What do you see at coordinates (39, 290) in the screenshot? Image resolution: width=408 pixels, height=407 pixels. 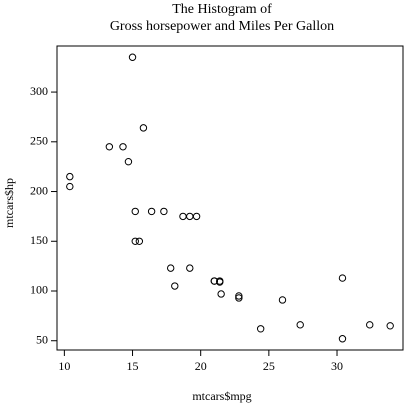 I see `y-tick-label: 100` at bounding box center [39, 290].